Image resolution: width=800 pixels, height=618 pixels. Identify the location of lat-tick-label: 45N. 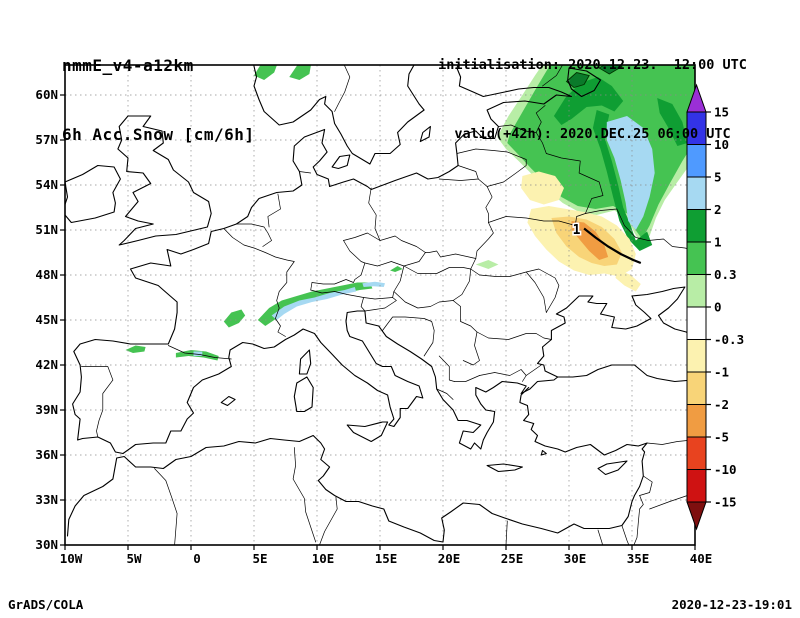
(46, 319).